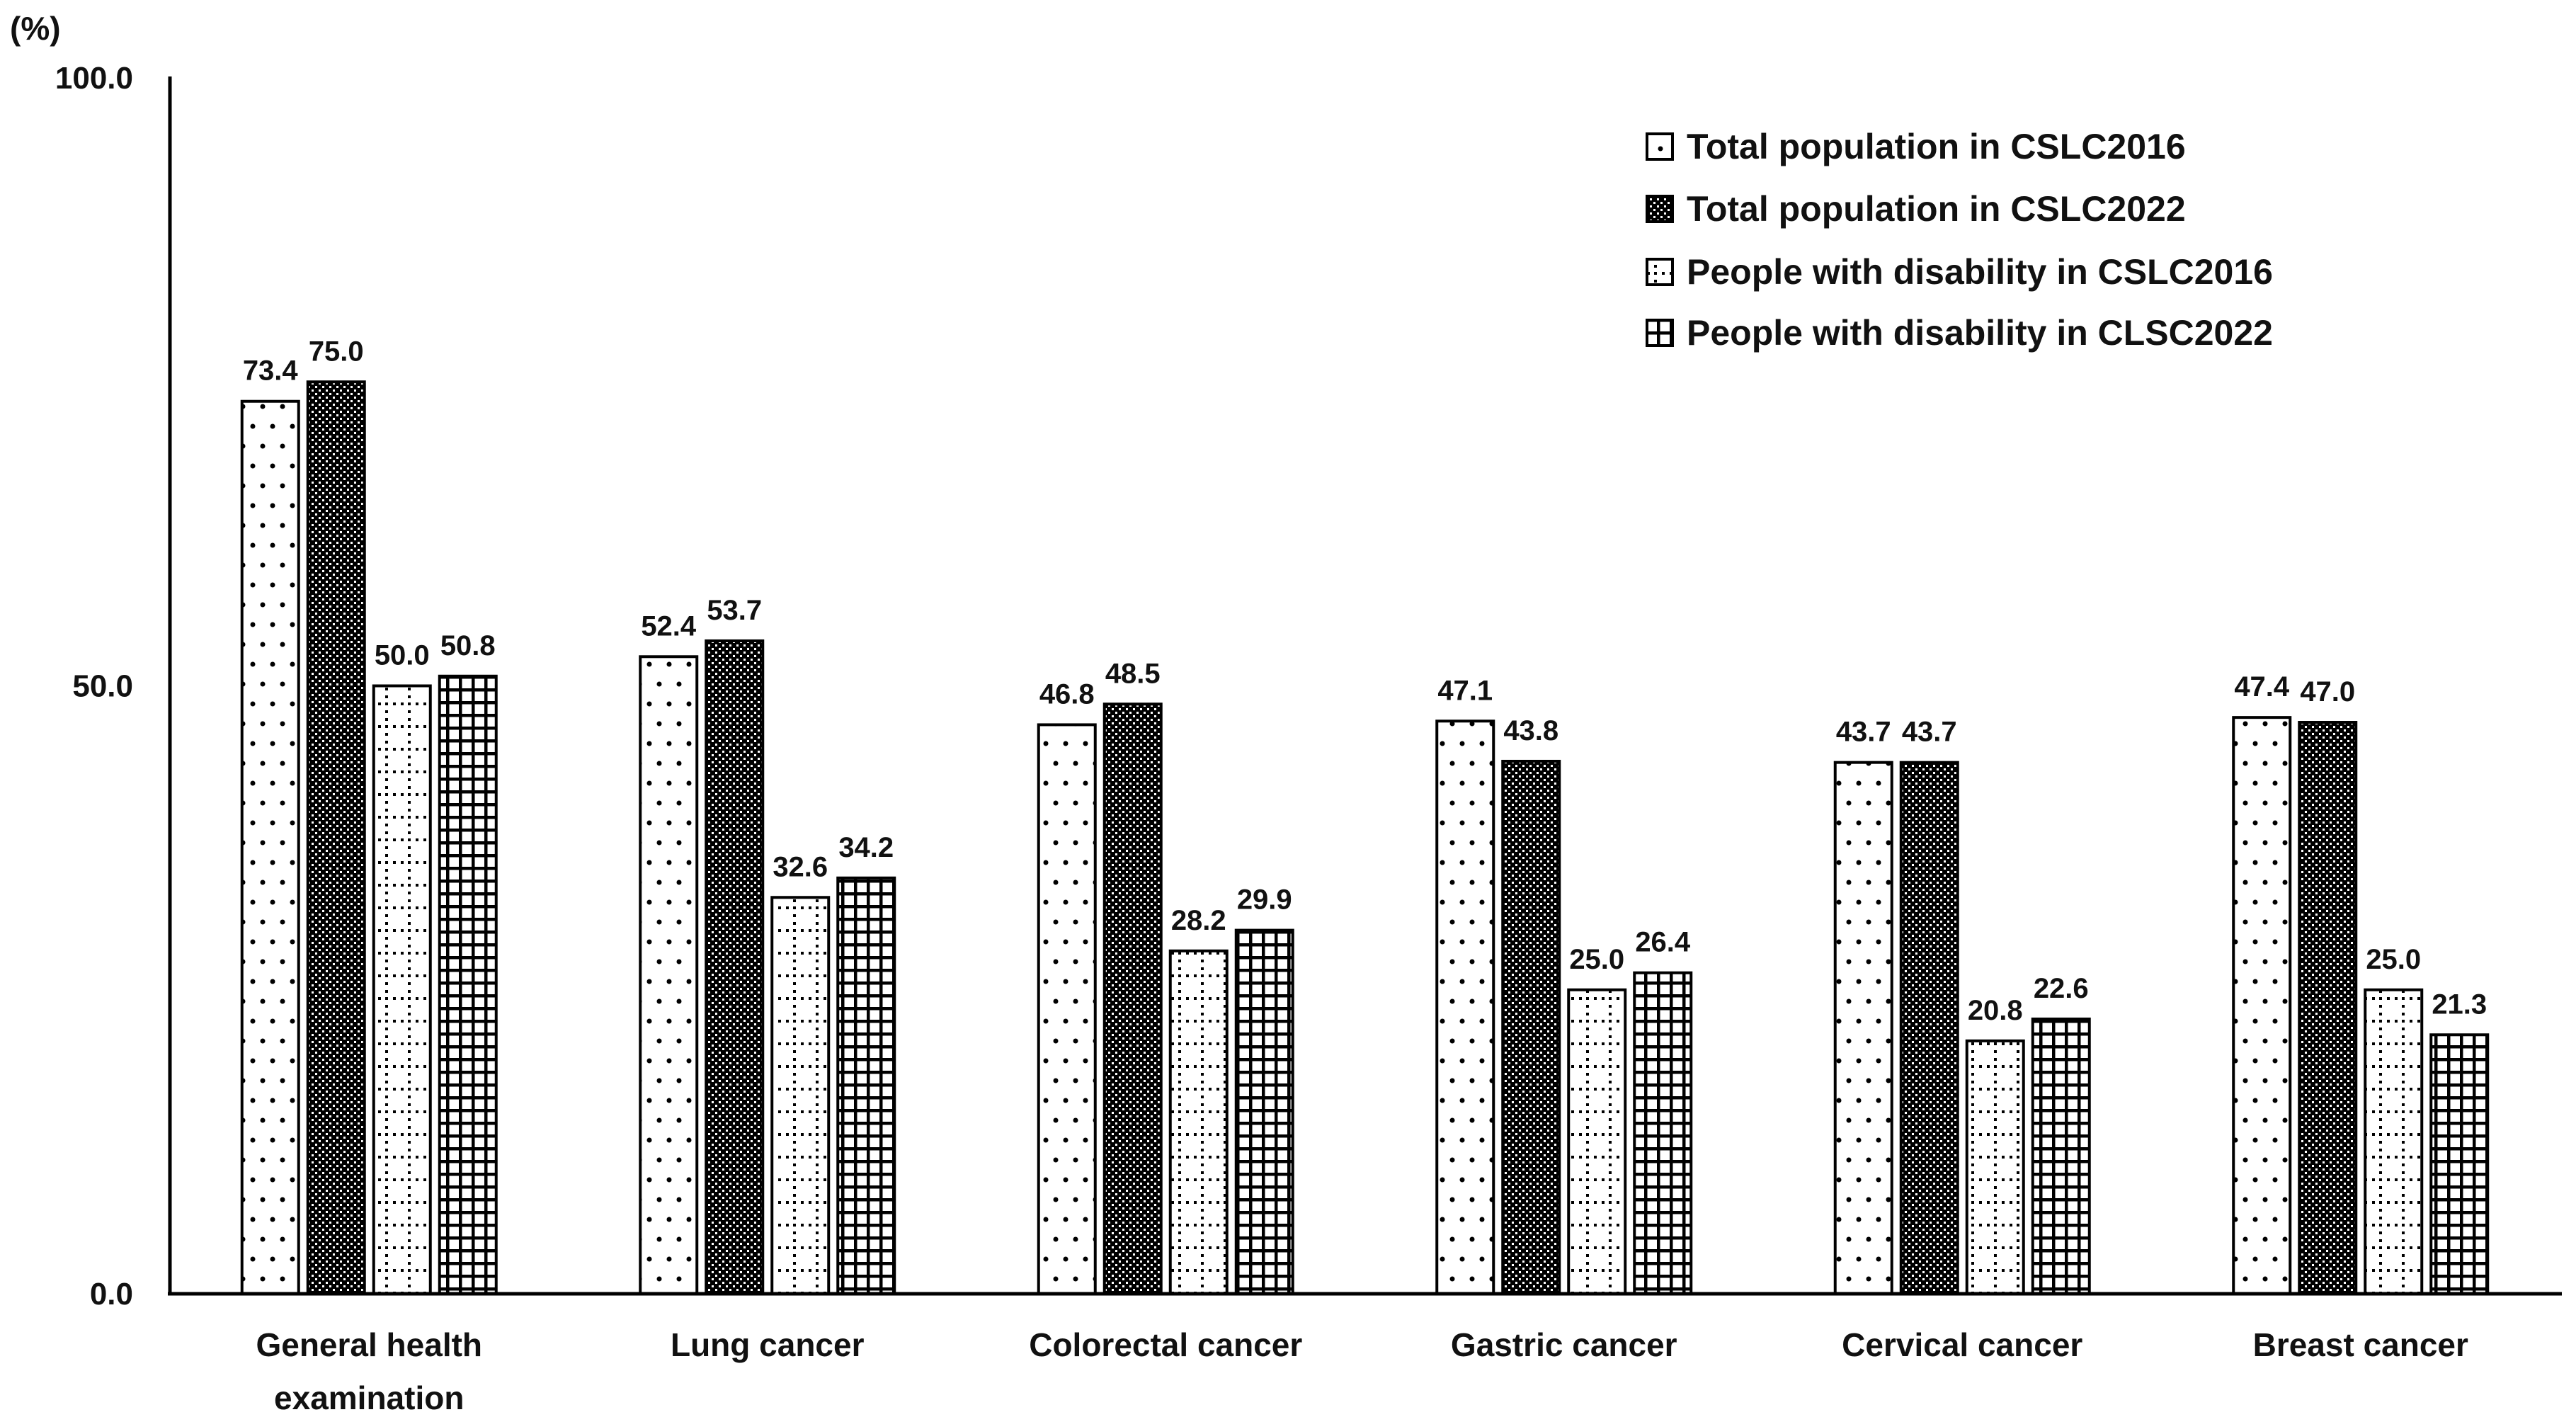 The height and width of the screenshot is (1417, 2576). I want to click on legend-item: Total population in CSLC2016, so click(1916, 146).